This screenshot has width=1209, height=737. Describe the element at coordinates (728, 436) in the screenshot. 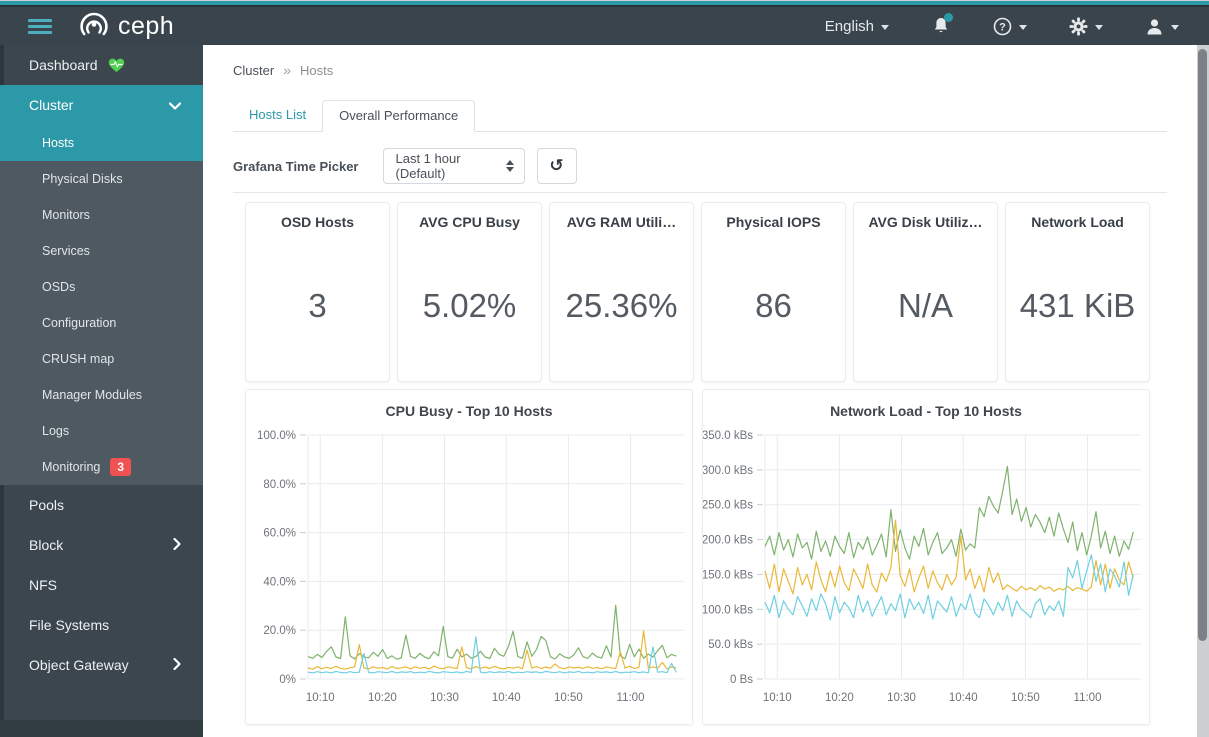

I see `svg-text: 350.0 kBs` at that location.